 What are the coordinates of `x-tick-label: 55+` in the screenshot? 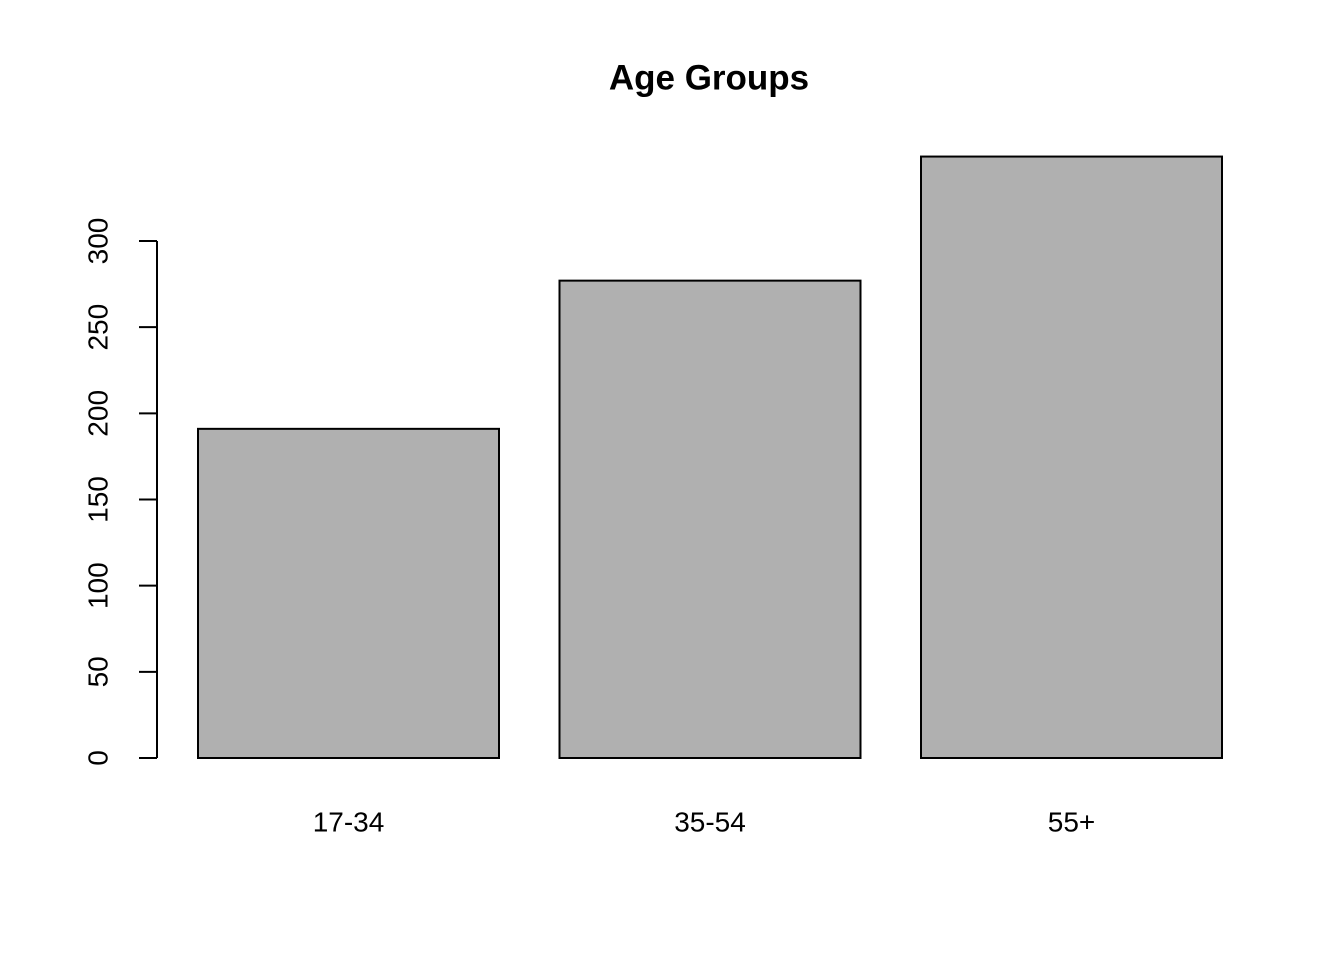 It's located at (1072, 821).